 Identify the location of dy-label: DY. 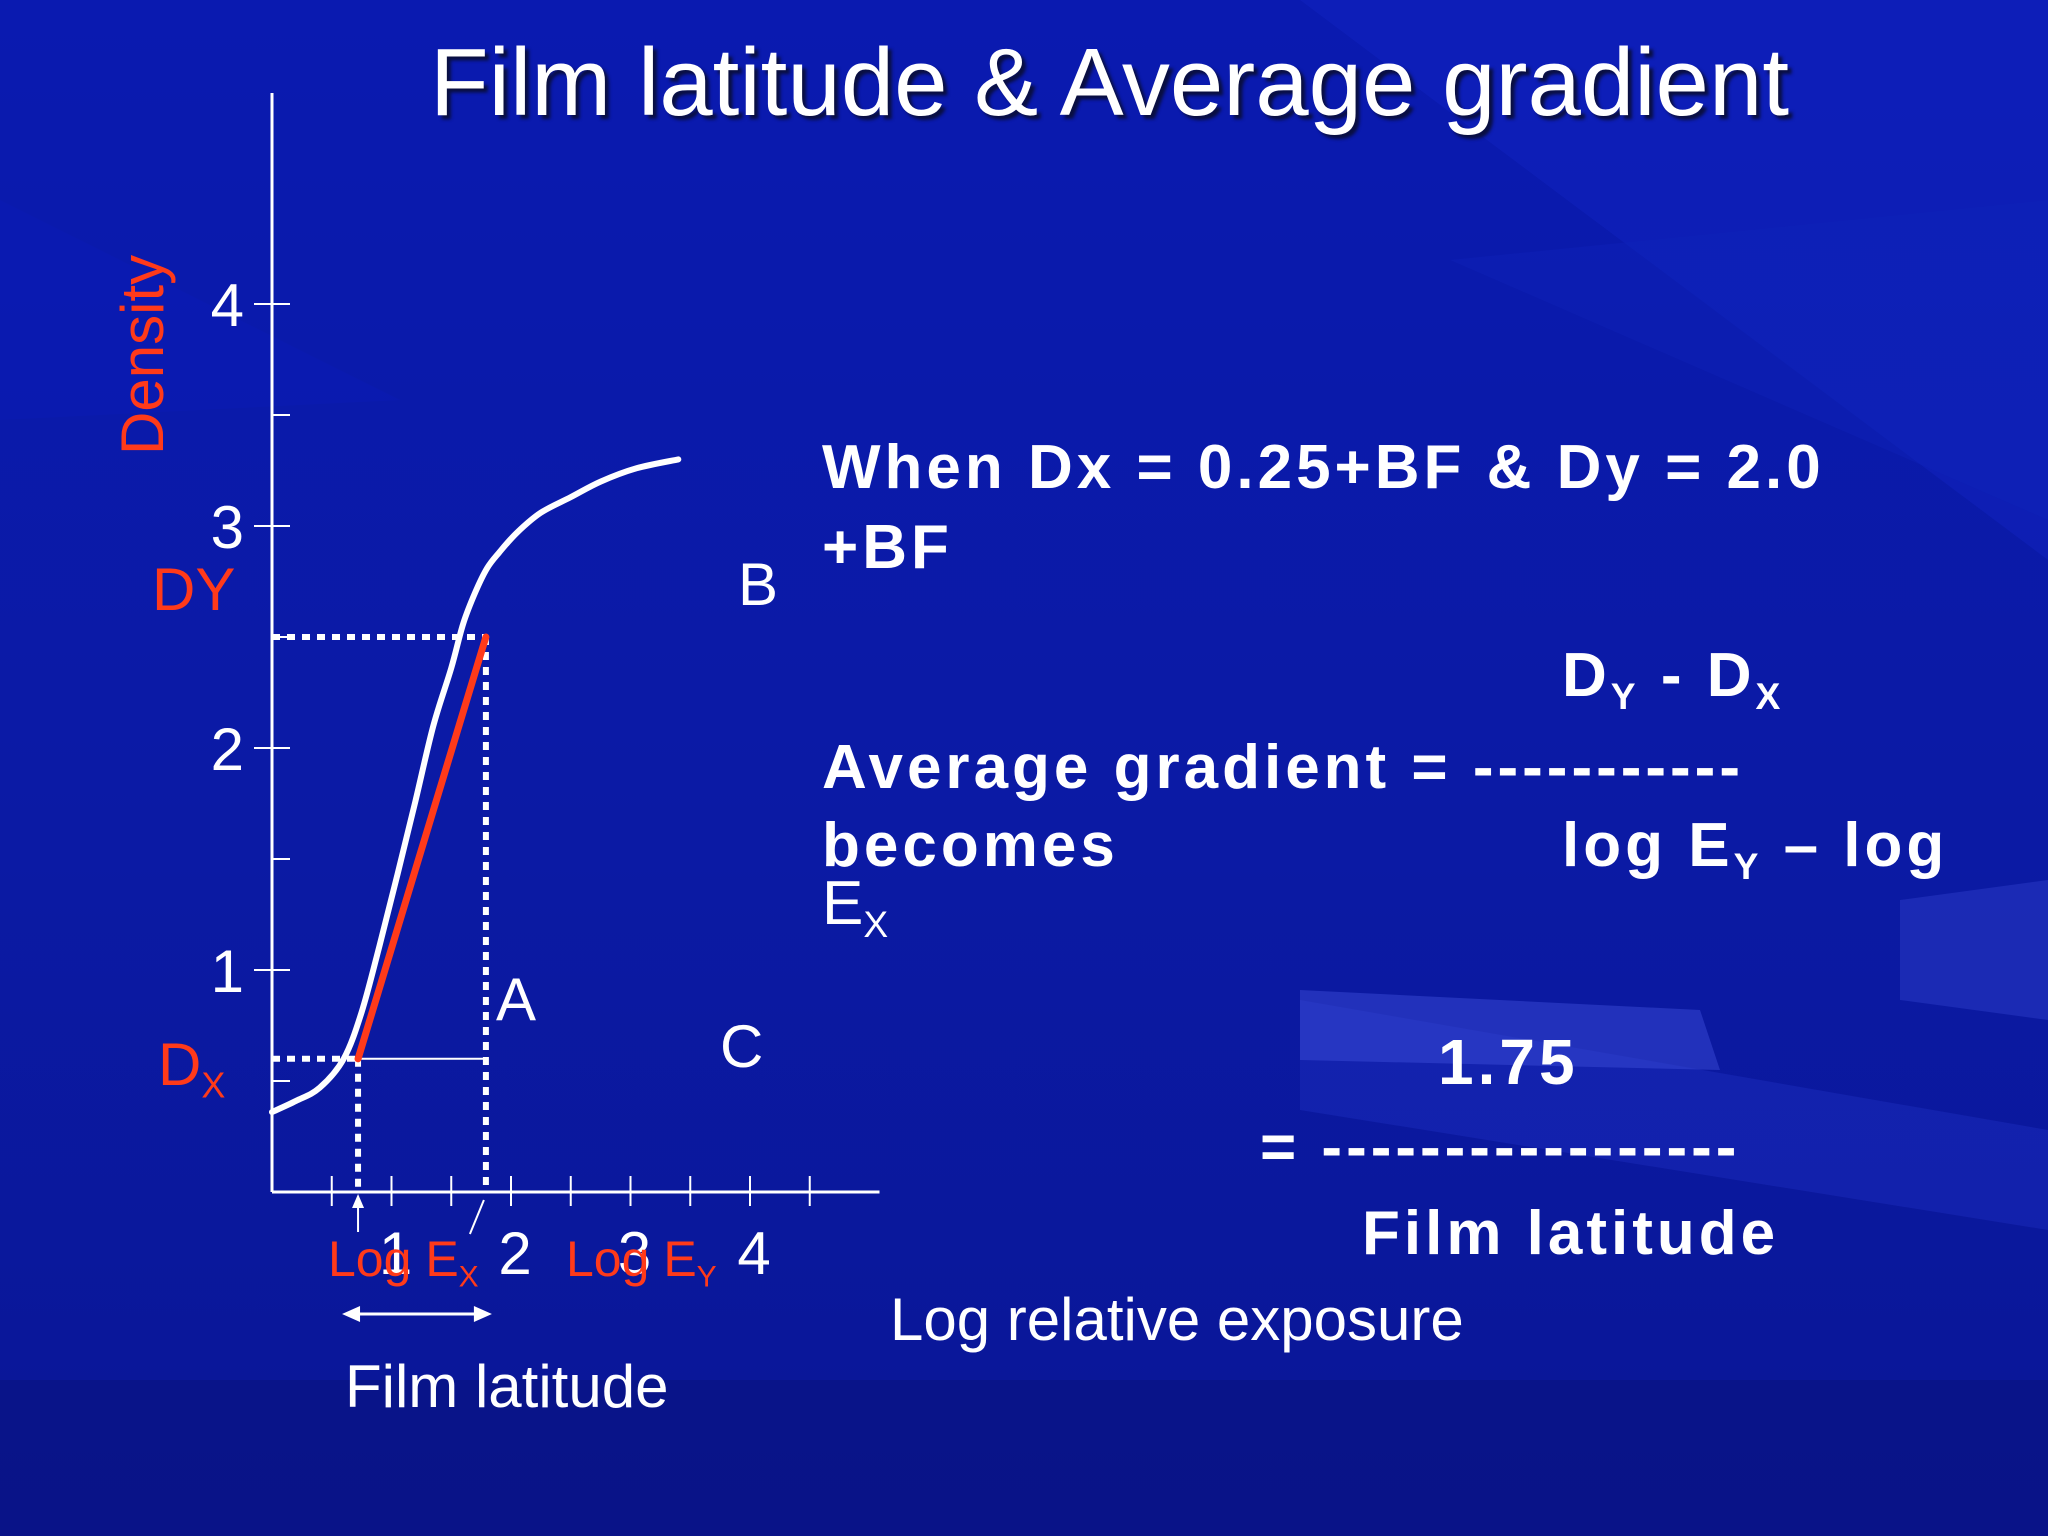
(194, 589).